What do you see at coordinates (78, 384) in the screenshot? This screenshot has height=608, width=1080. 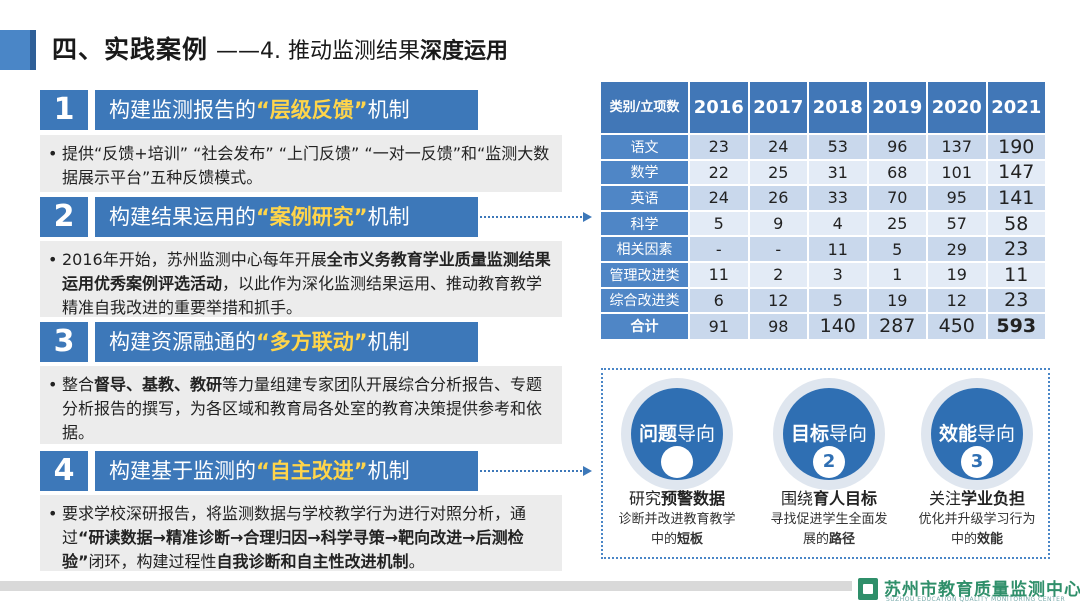 I see `section-3-text-a: 整合` at bounding box center [78, 384].